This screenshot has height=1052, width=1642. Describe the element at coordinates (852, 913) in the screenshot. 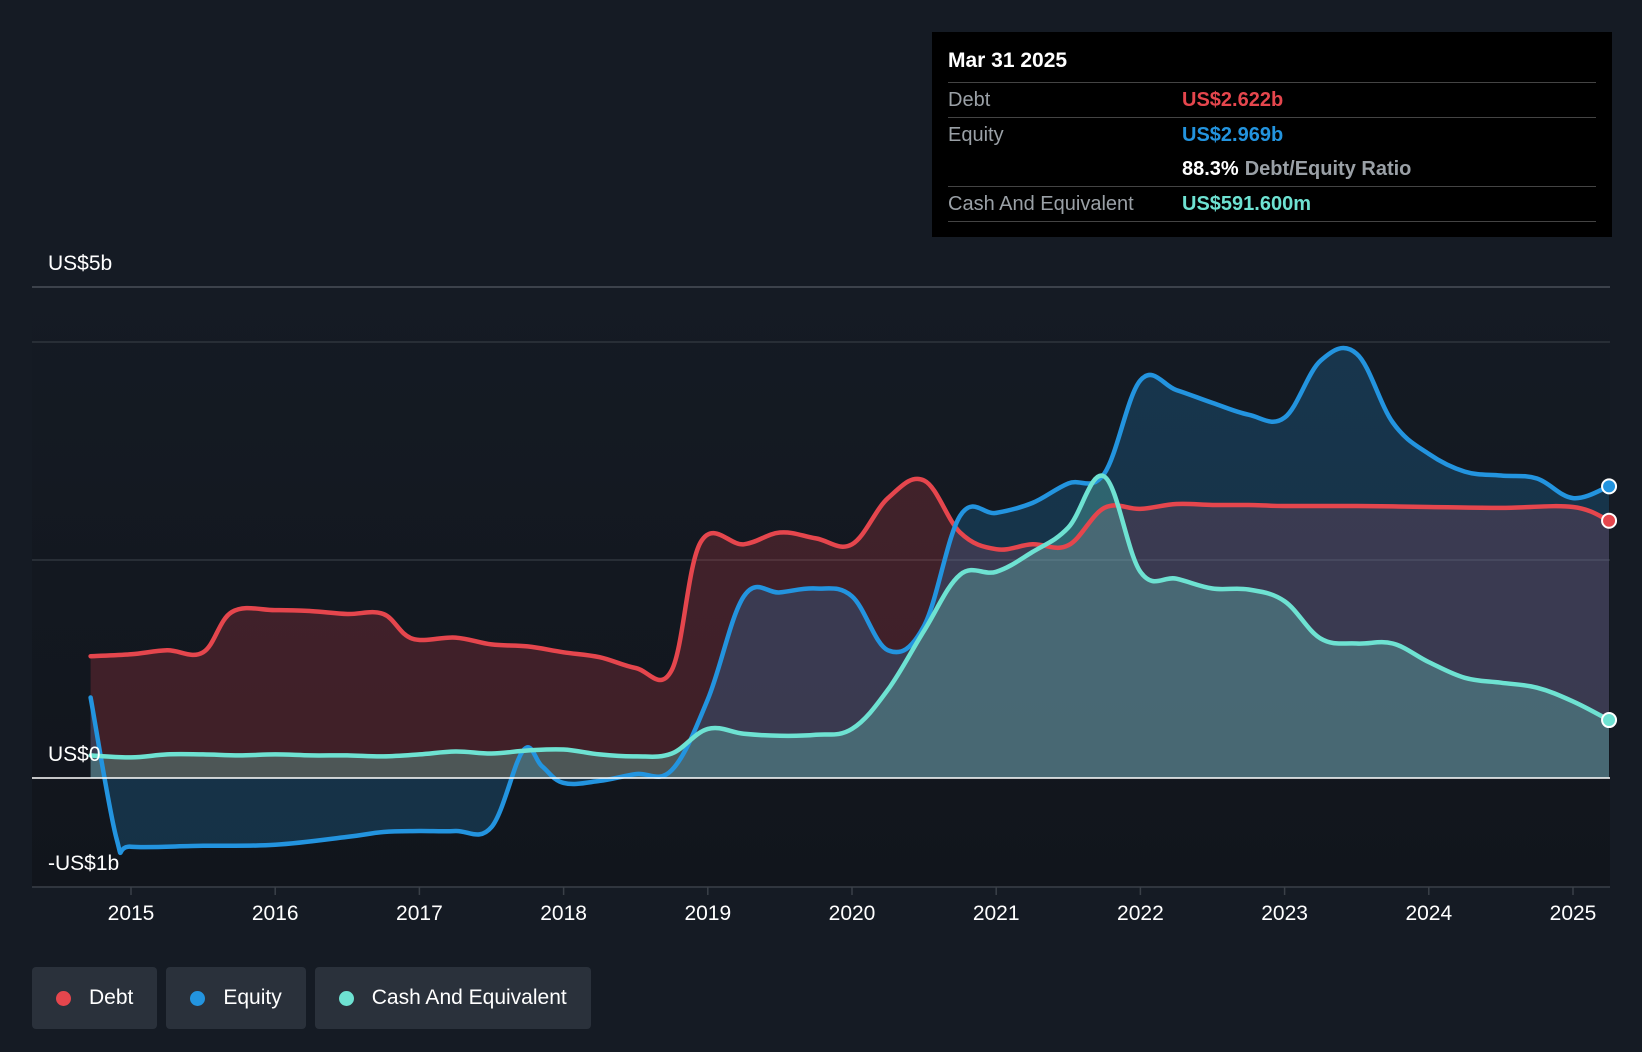

I see `x-tick-label: 2020` at that location.